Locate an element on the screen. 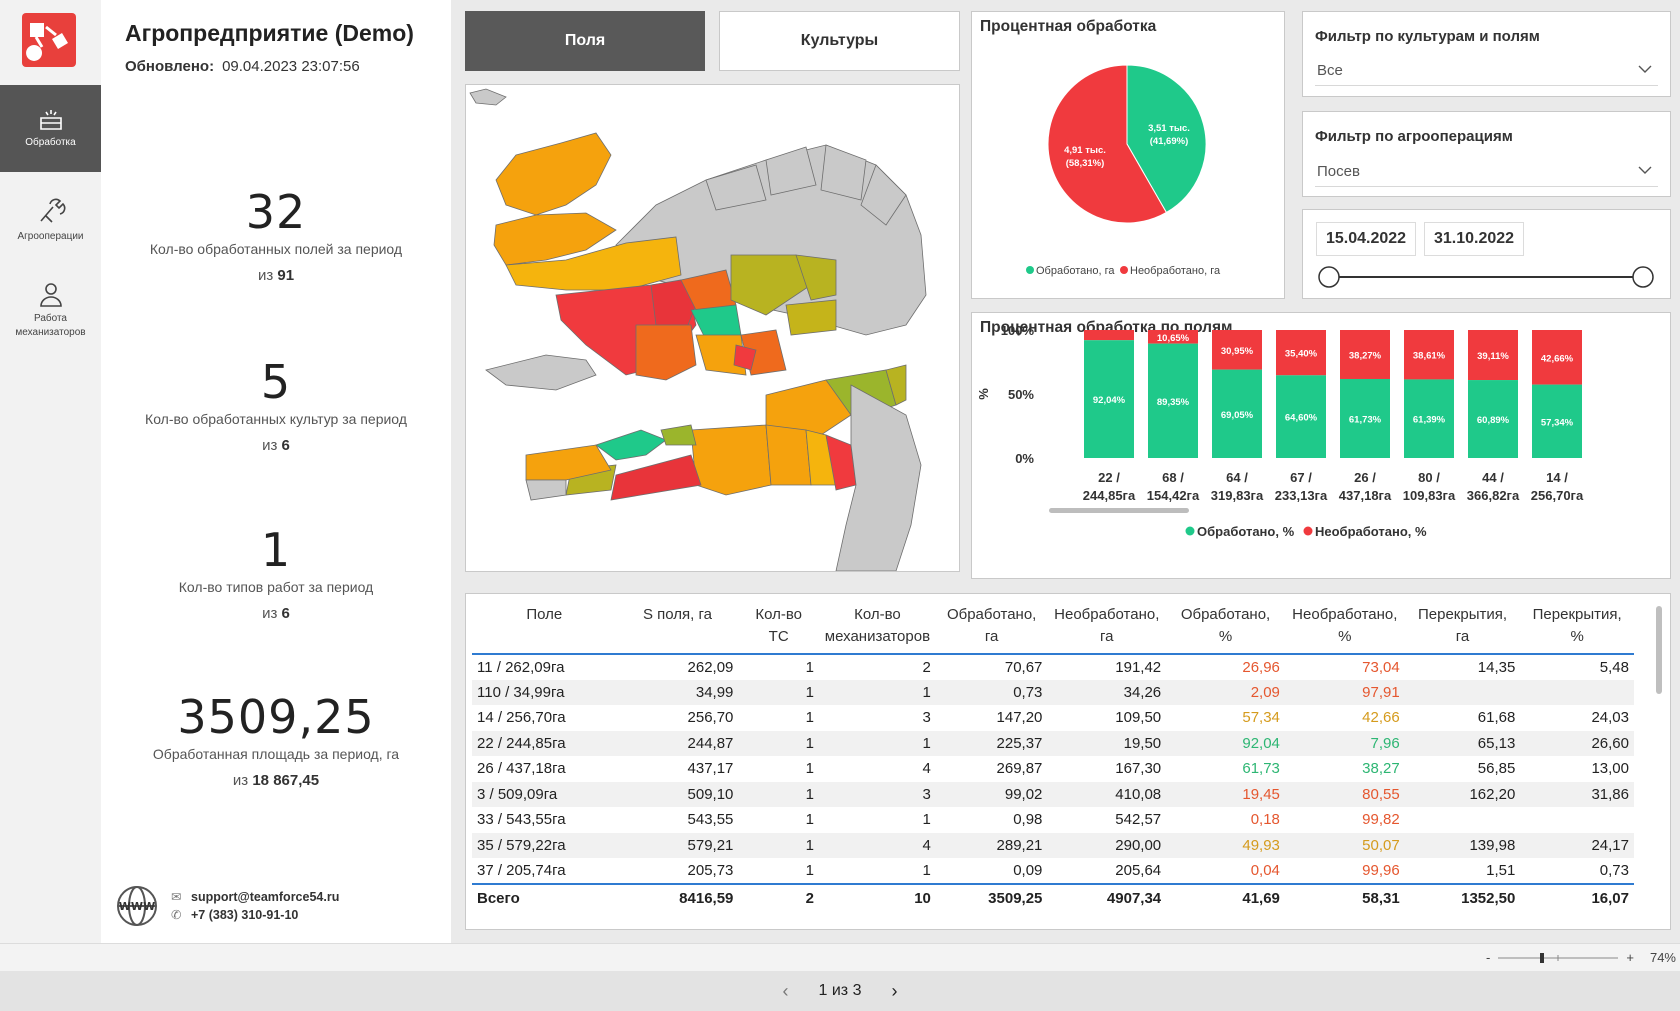 Image resolution: width=1680 pixels, height=1011 pixels. table-cell: 33 / 543,55га is located at coordinates (521, 820).